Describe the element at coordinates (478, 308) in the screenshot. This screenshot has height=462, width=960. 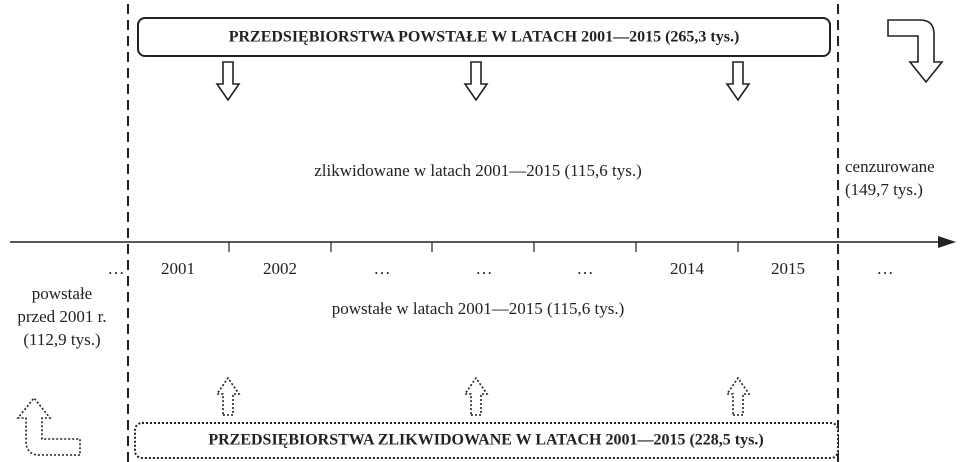
I see `middle-lower-label: powstałe w latach 2001—2015 (115,6 tys.)` at that location.